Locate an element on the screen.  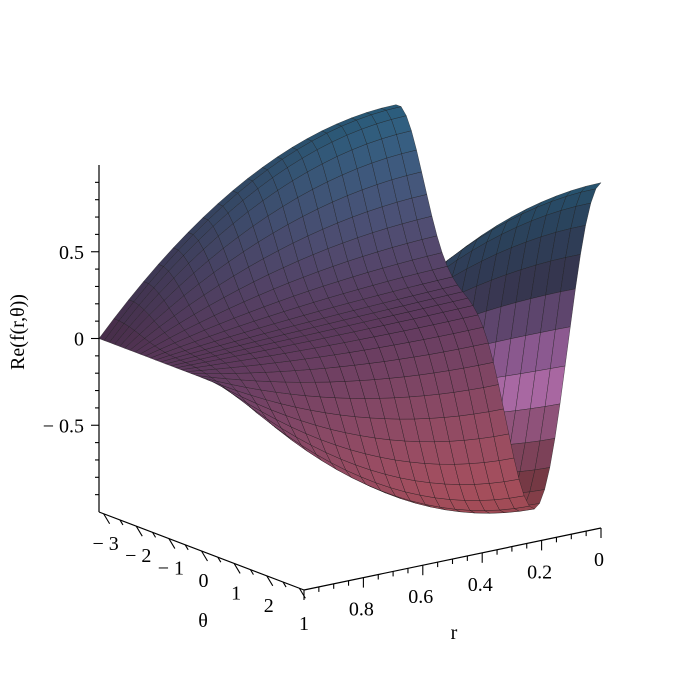
theta-end-tick-label: 1 is located at coordinates (304, 624).